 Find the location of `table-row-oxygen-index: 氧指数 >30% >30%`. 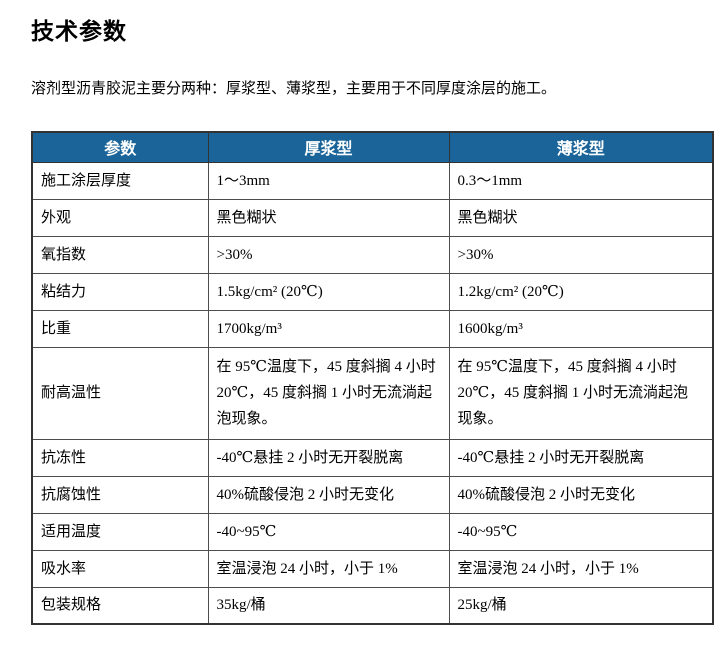

table-row-oxygen-index: 氧指数 >30% >30% is located at coordinates (372, 254).